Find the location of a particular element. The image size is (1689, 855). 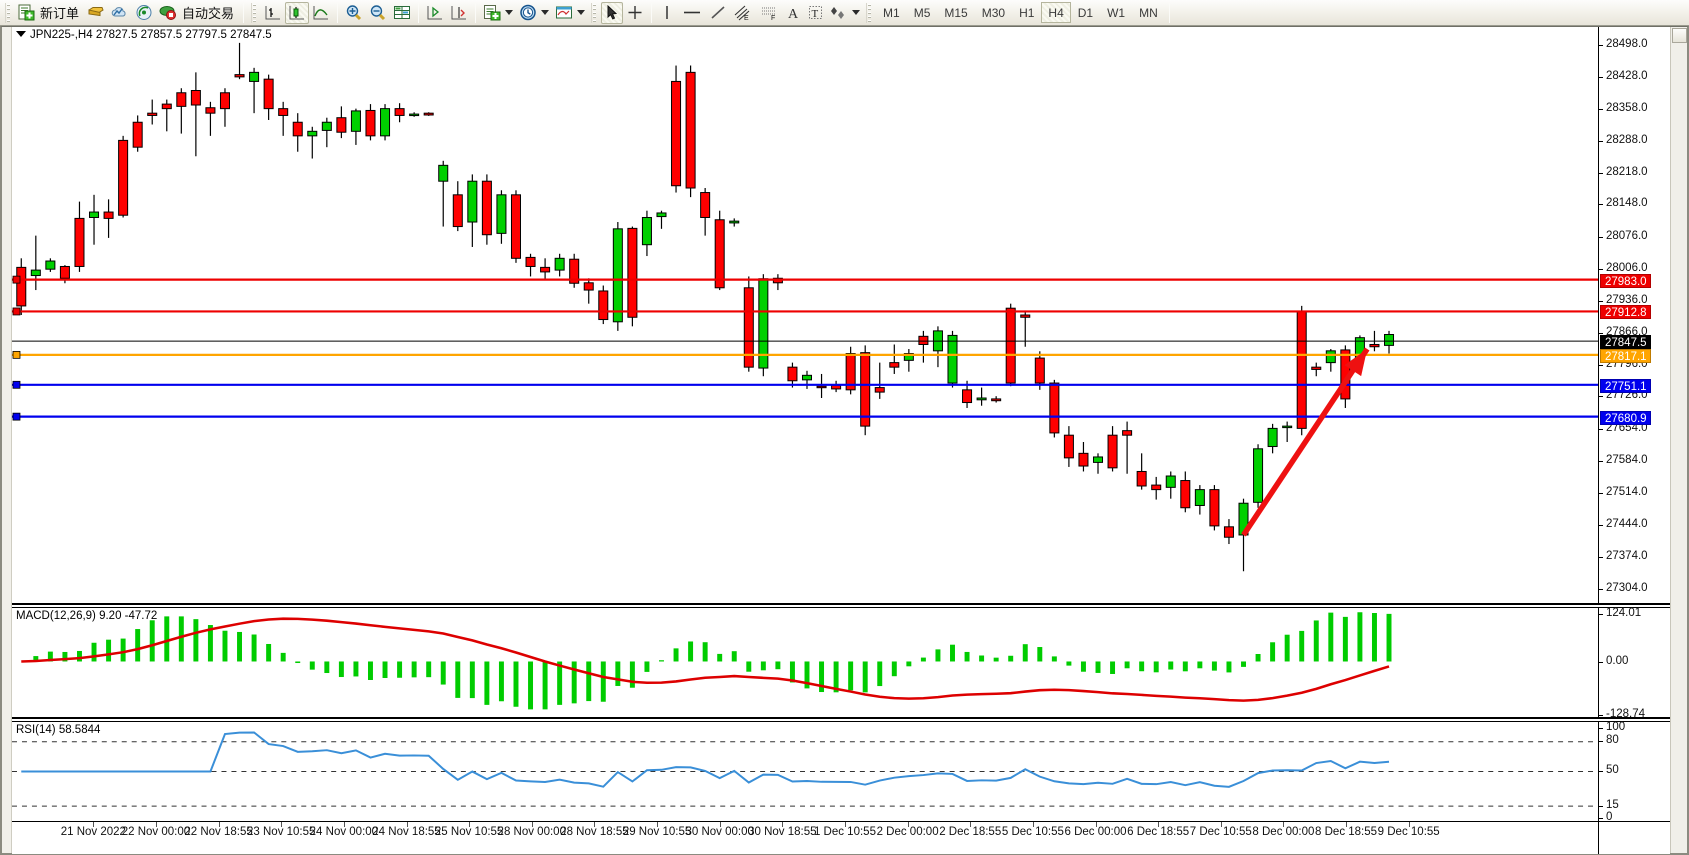

timeframe-m1: M1 is located at coordinates (891, 13).